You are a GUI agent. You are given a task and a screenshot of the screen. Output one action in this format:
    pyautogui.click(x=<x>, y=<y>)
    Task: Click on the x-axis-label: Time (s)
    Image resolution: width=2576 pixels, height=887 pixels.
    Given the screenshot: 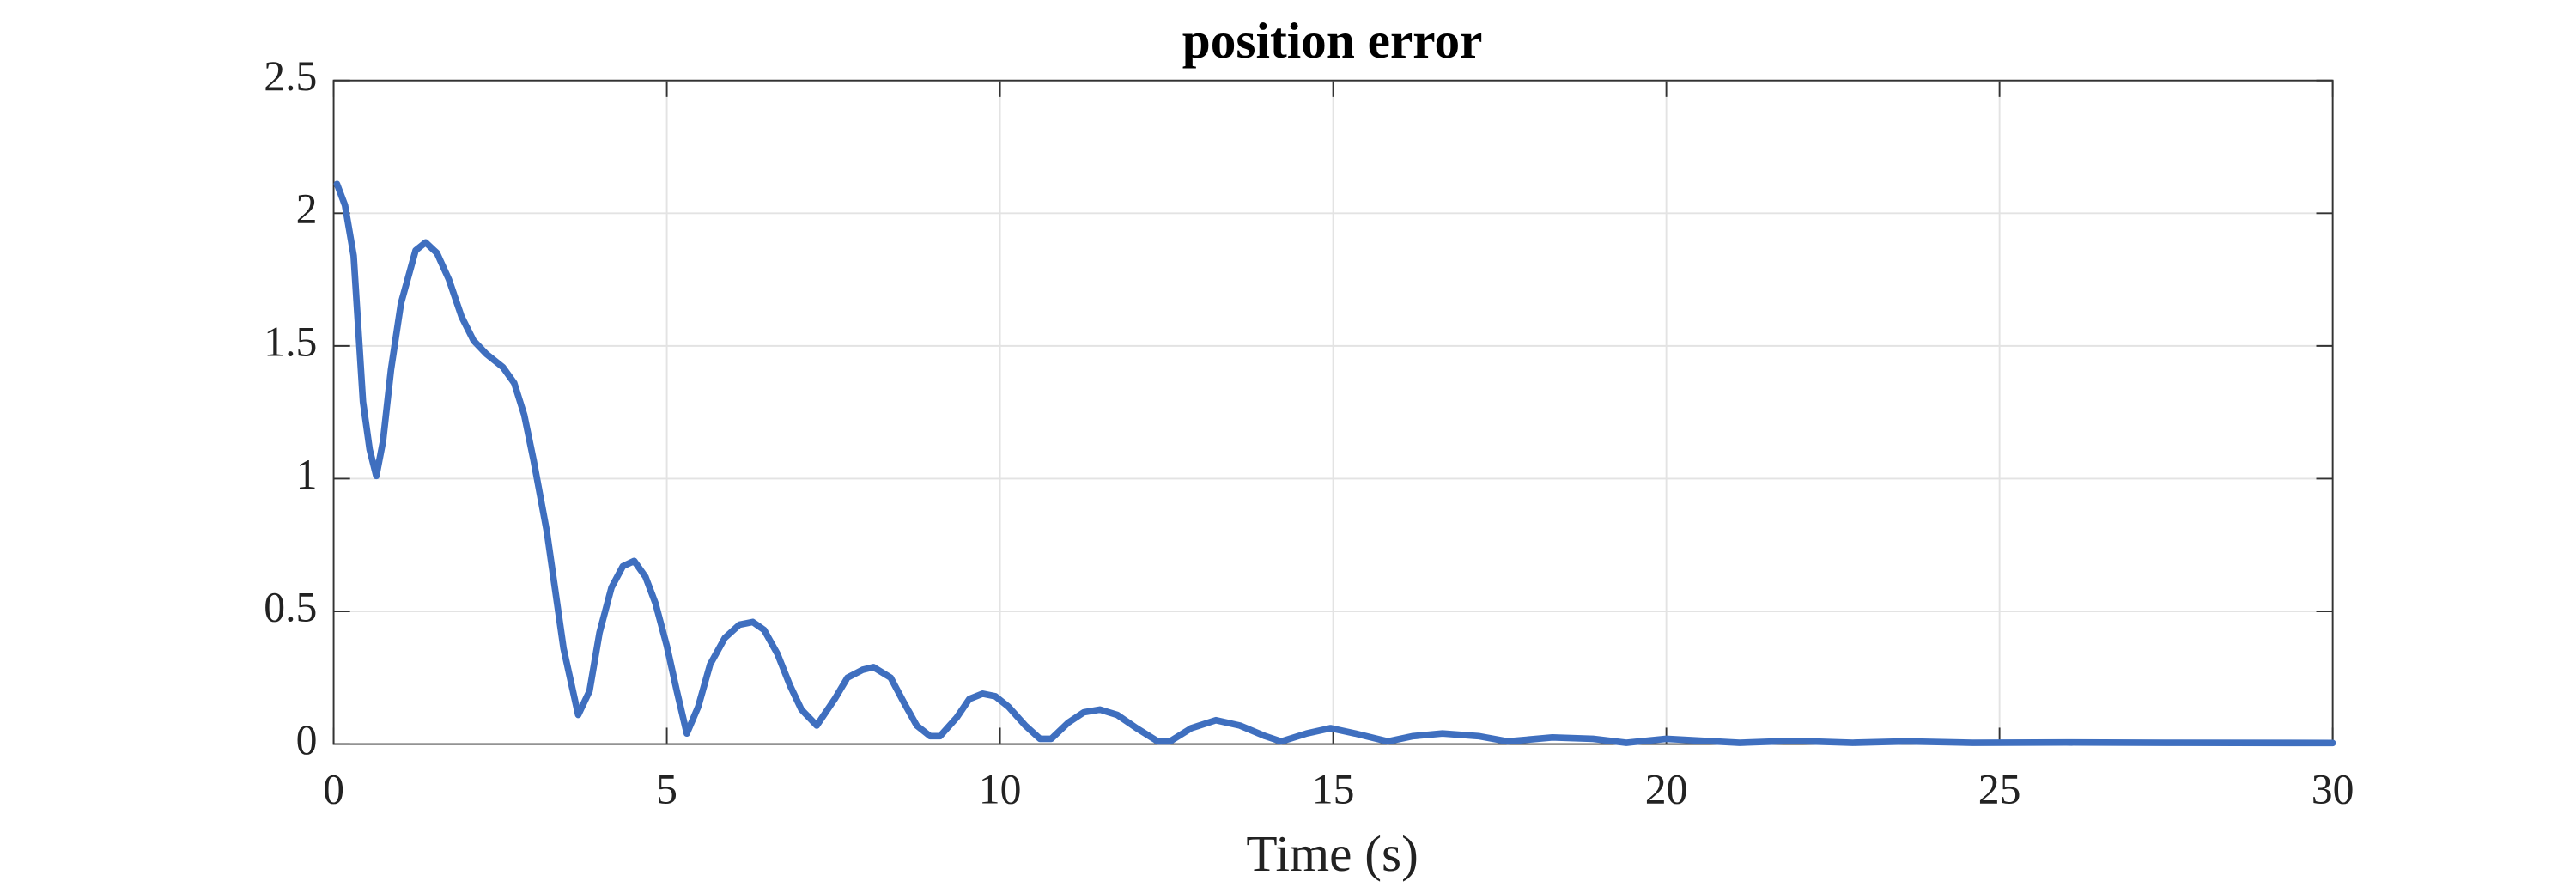 What is the action you would take?
    pyautogui.click(x=1332, y=853)
    